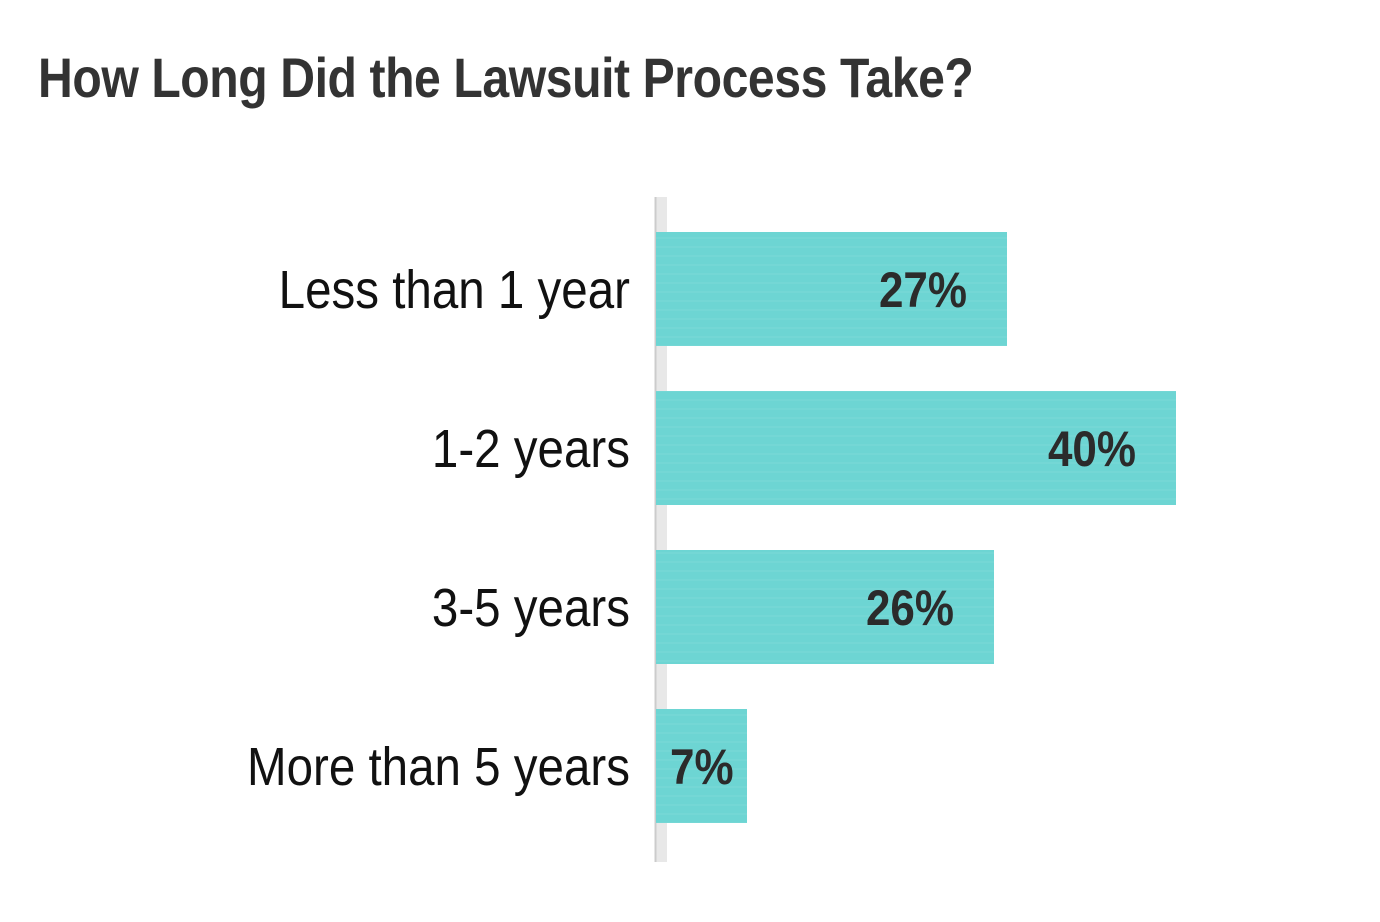 The width and height of the screenshot is (1380, 922). Describe the element at coordinates (454, 289) in the screenshot. I see `category-label-1: Less than 1 year` at that location.